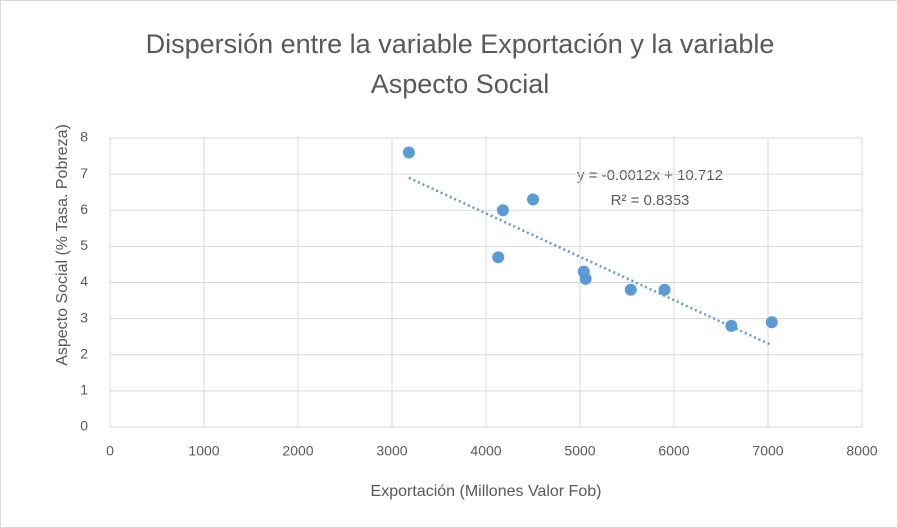 This screenshot has height=528, width=898. What do you see at coordinates (84, 209) in the screenshot?
I see `y-tick-label: 6` at bounding box center [84, 209].